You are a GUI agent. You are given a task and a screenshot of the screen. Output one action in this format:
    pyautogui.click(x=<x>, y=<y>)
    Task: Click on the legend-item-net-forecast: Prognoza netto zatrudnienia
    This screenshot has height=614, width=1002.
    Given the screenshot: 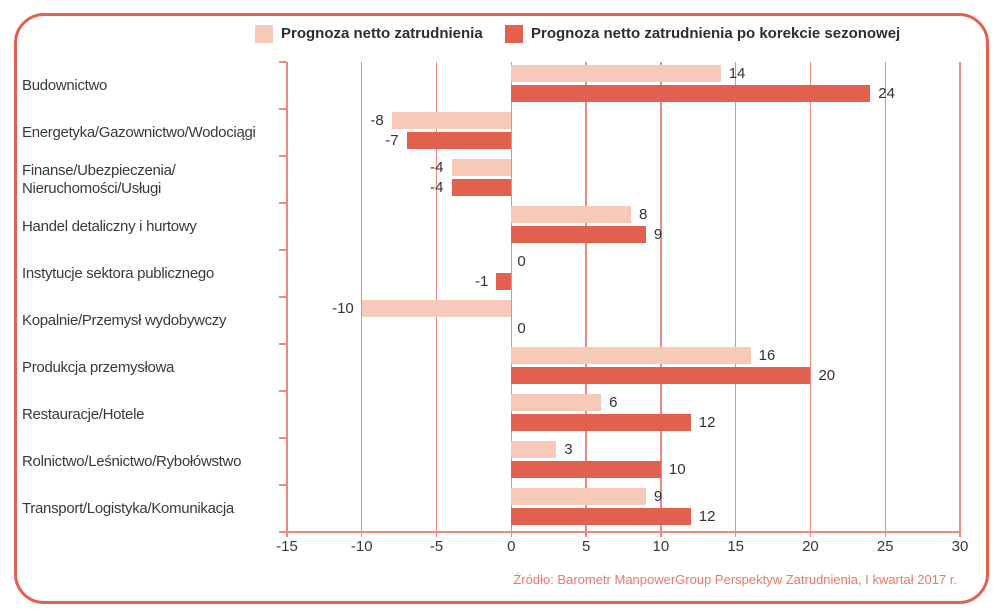 What is the action you would take?
    pyautogui.click(x=369, y=34)
    